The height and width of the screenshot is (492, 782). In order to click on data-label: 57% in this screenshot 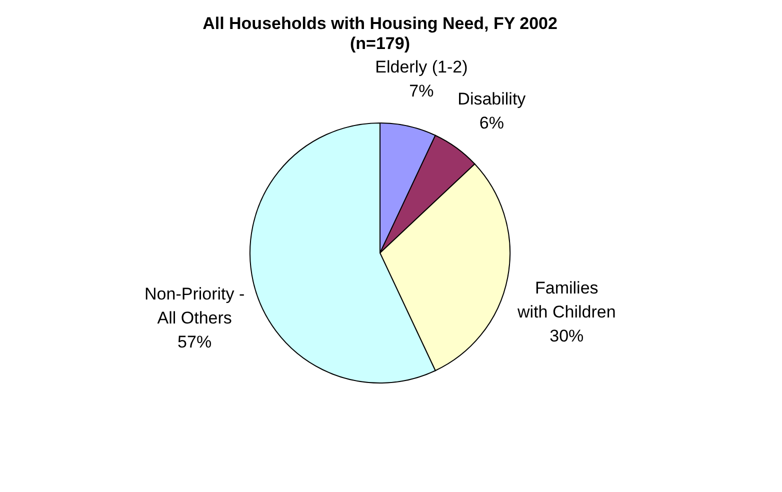, I will do `click(195, 342)`.